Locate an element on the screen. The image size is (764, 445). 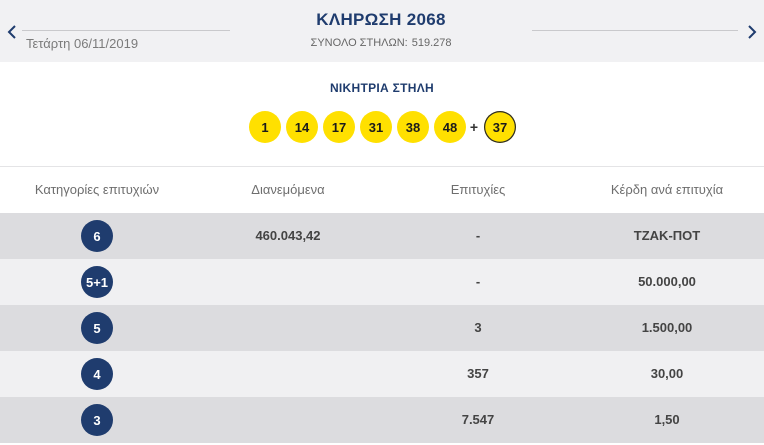
winning-ball: 48 is located at coordinates (450, 127).